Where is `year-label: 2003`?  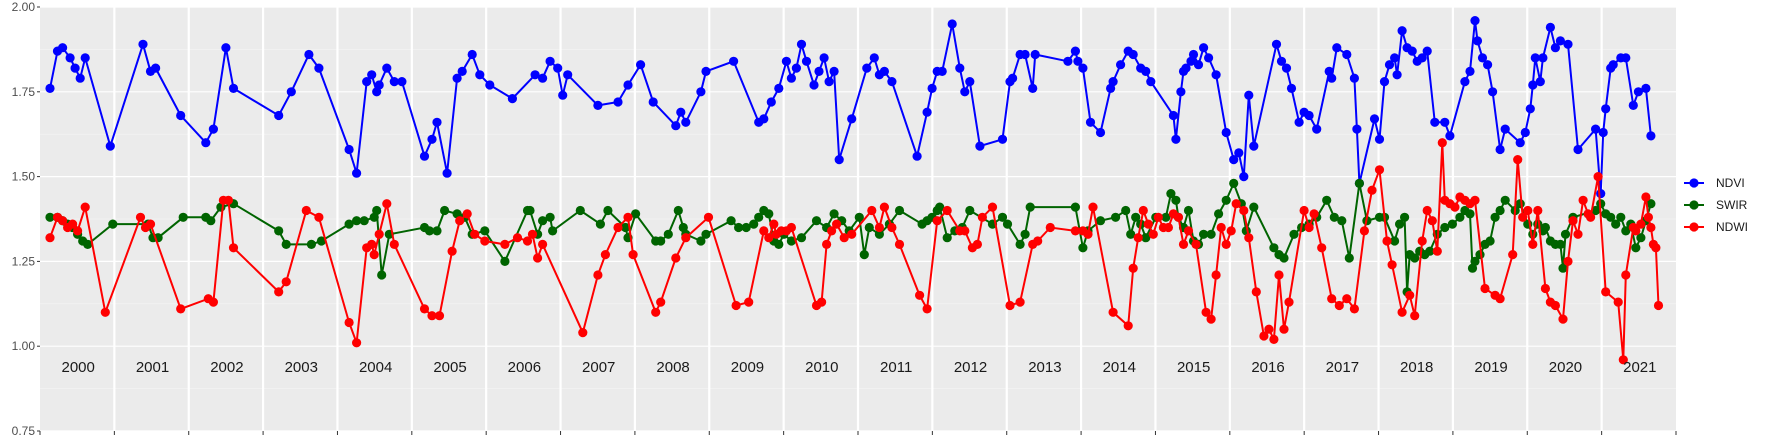
year-label: 2003 is located at coordinates (301, 367).